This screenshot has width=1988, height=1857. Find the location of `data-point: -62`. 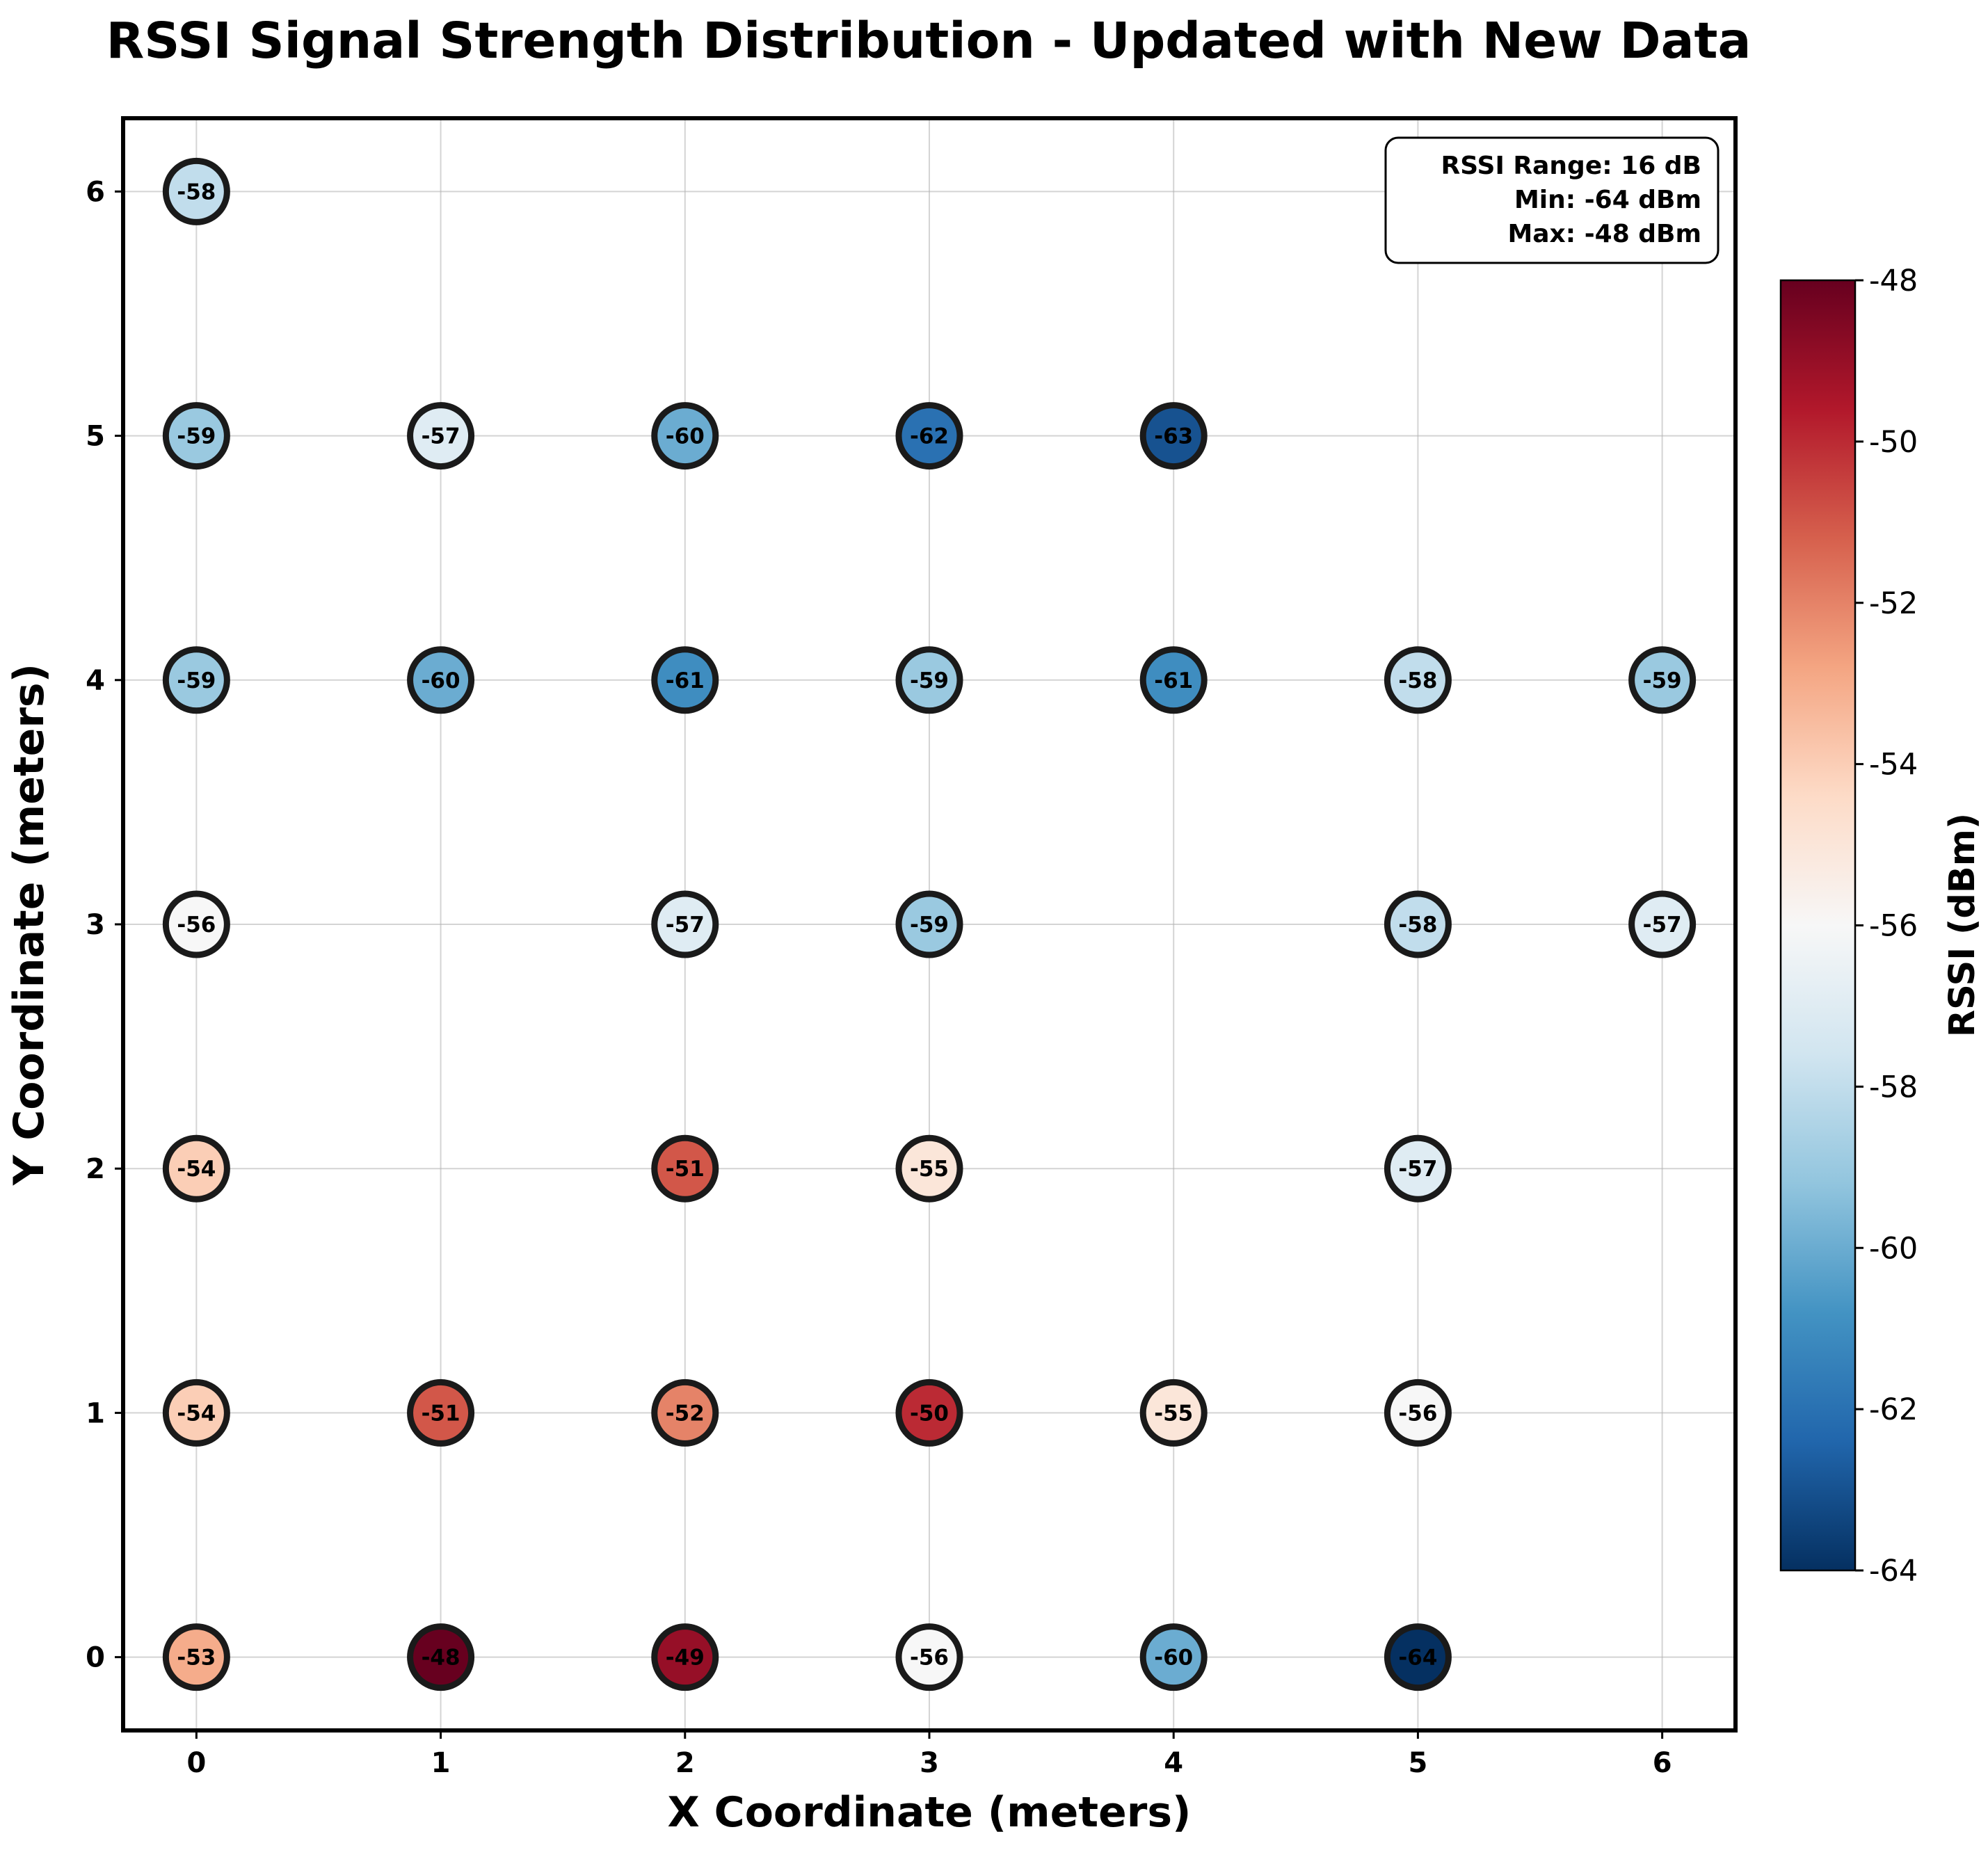

data-point: -62 is located at coordinates (929, 436).